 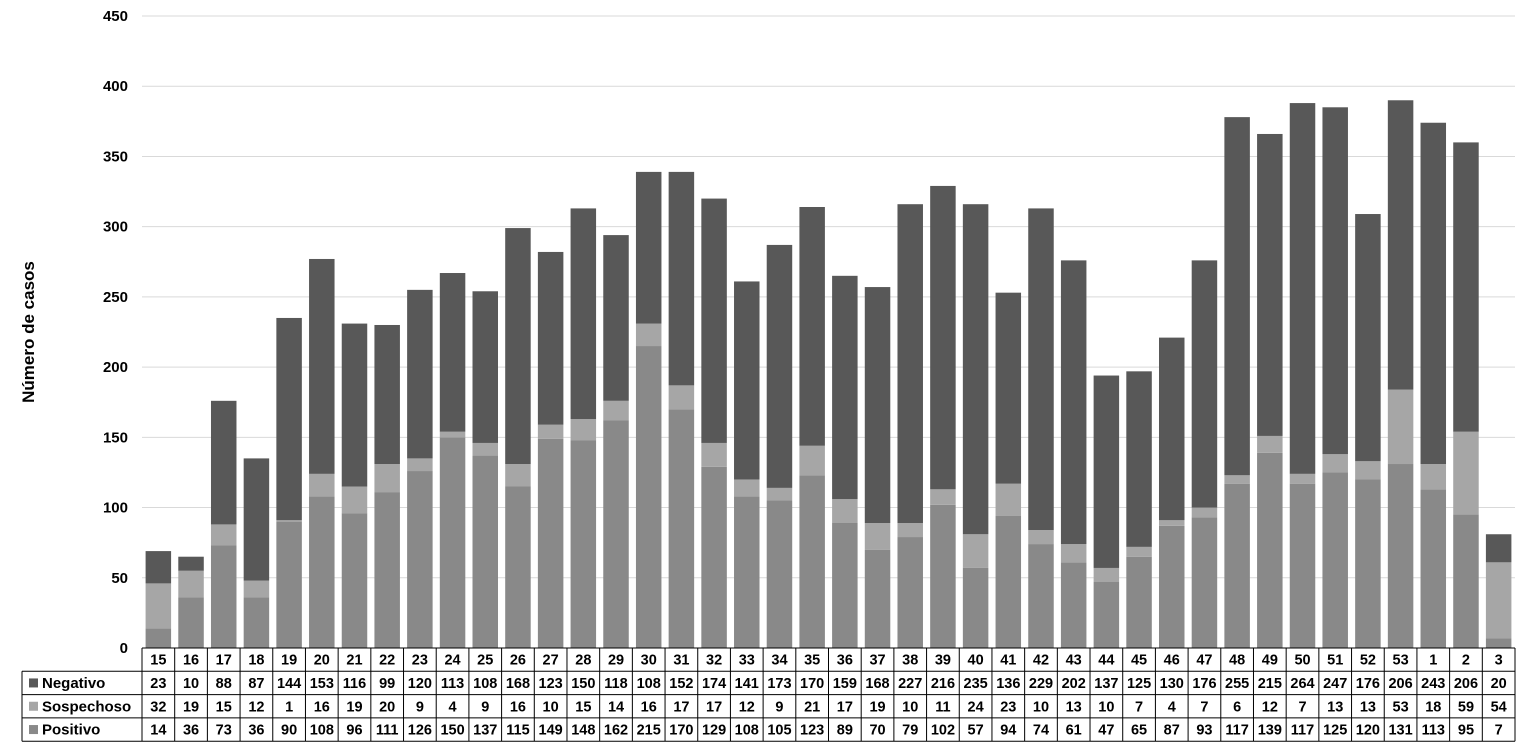 What do you see at coordinates (289, 661) in the screenshot?
I see `category-label: 19` at bounding box center [289, 661].